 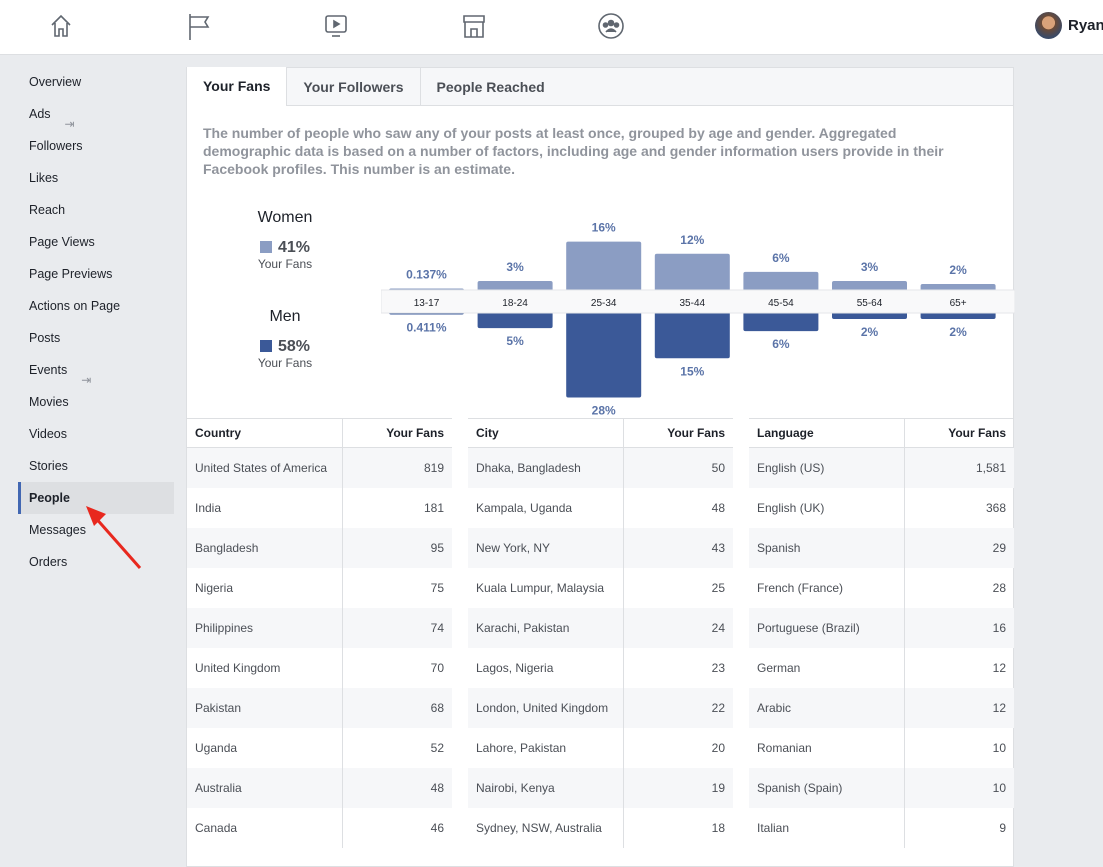 I want to click on sidebar-item-label: People, so click(x=49, y=498).